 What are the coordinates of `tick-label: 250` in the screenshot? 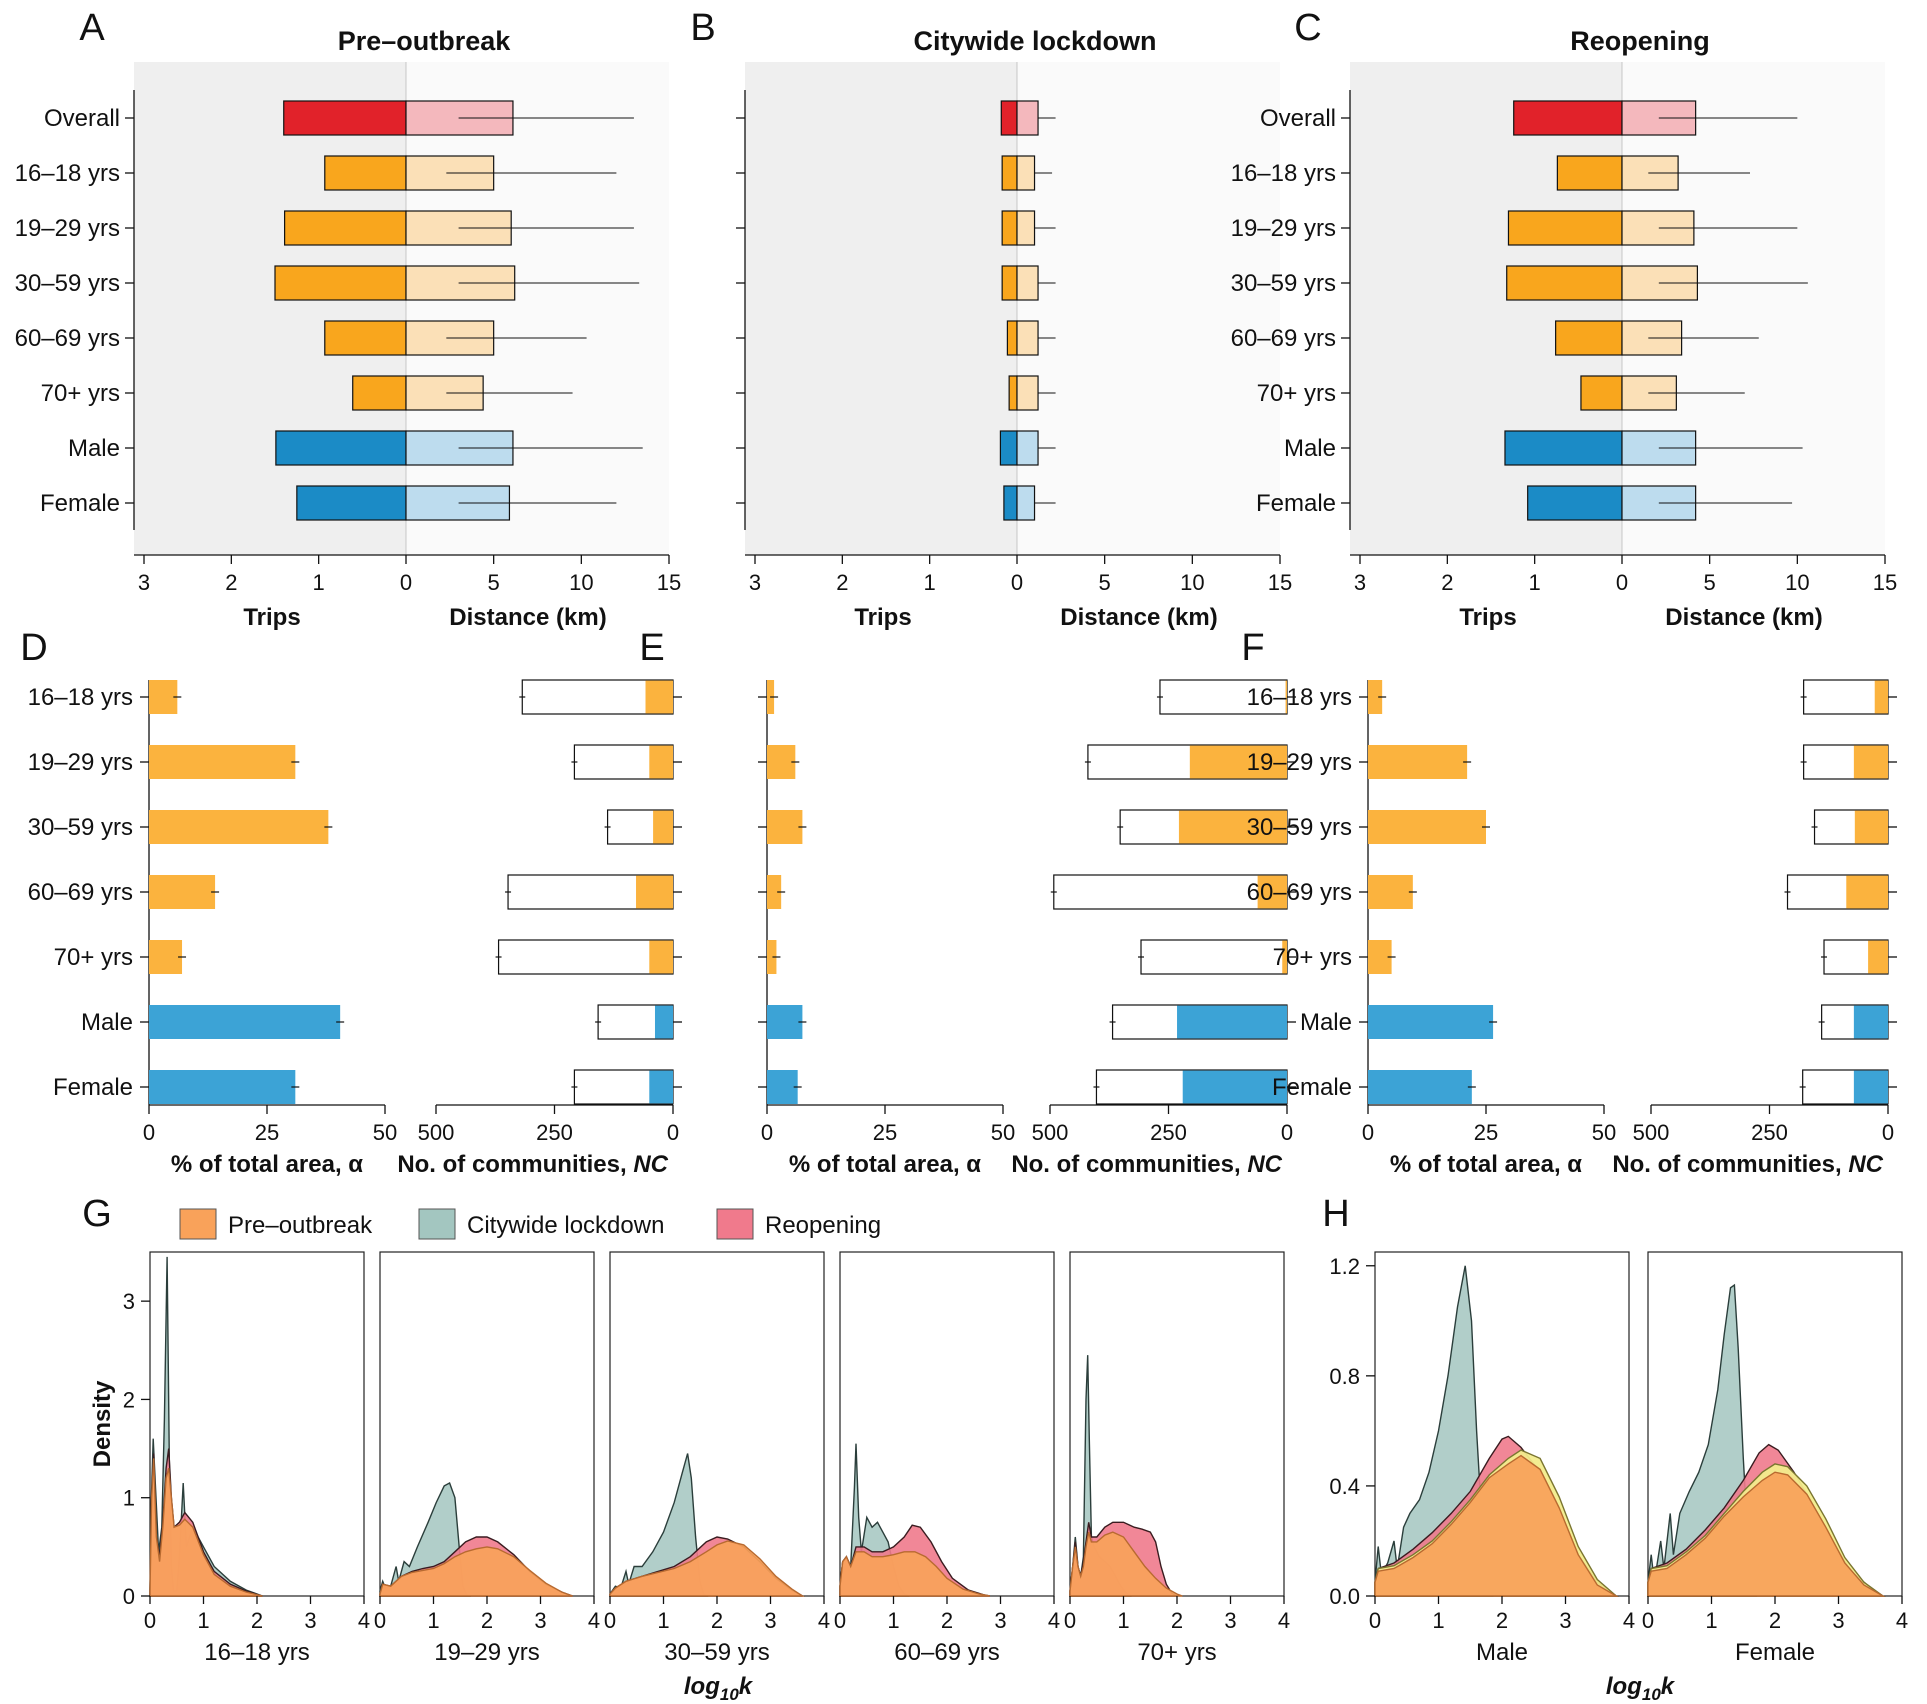 It's located at (1769, 1132).